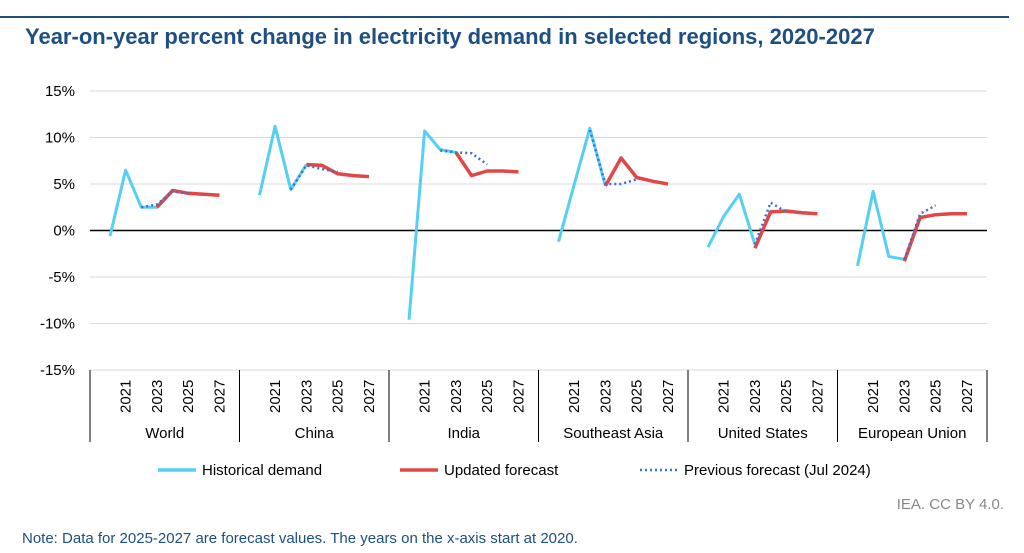 The height and width of the screenshot is (553, 1024). What do you see at coordinates (912, 433) in the screenshot?
I see `group-label: European Union` at bounding box center [912, 433].